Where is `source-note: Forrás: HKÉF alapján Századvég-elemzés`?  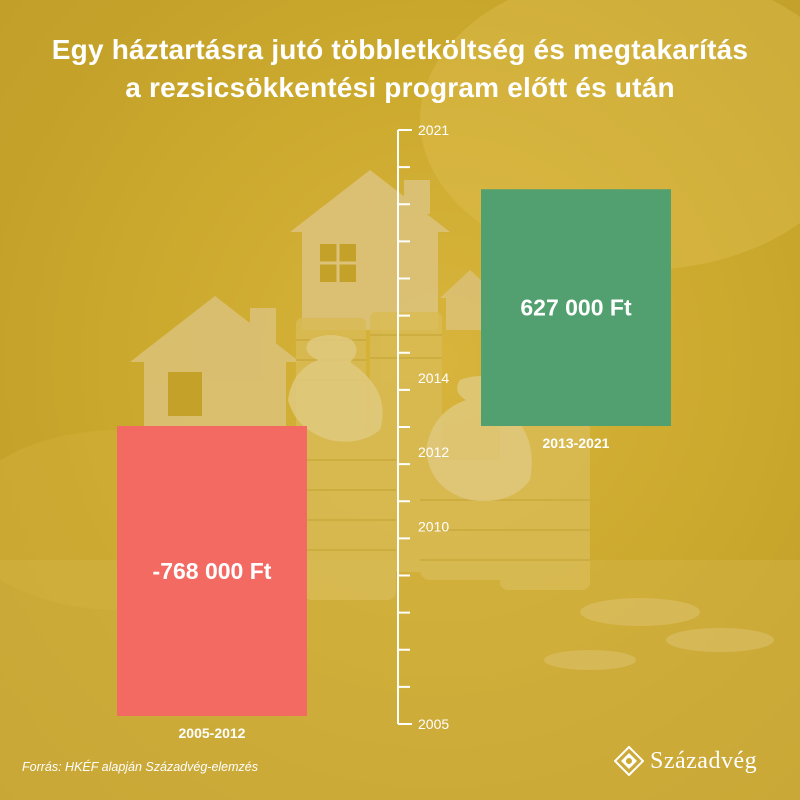 source-note: Forrás: HKÉF alapján Századvég-elemzés is located at coordinates (140, 767).